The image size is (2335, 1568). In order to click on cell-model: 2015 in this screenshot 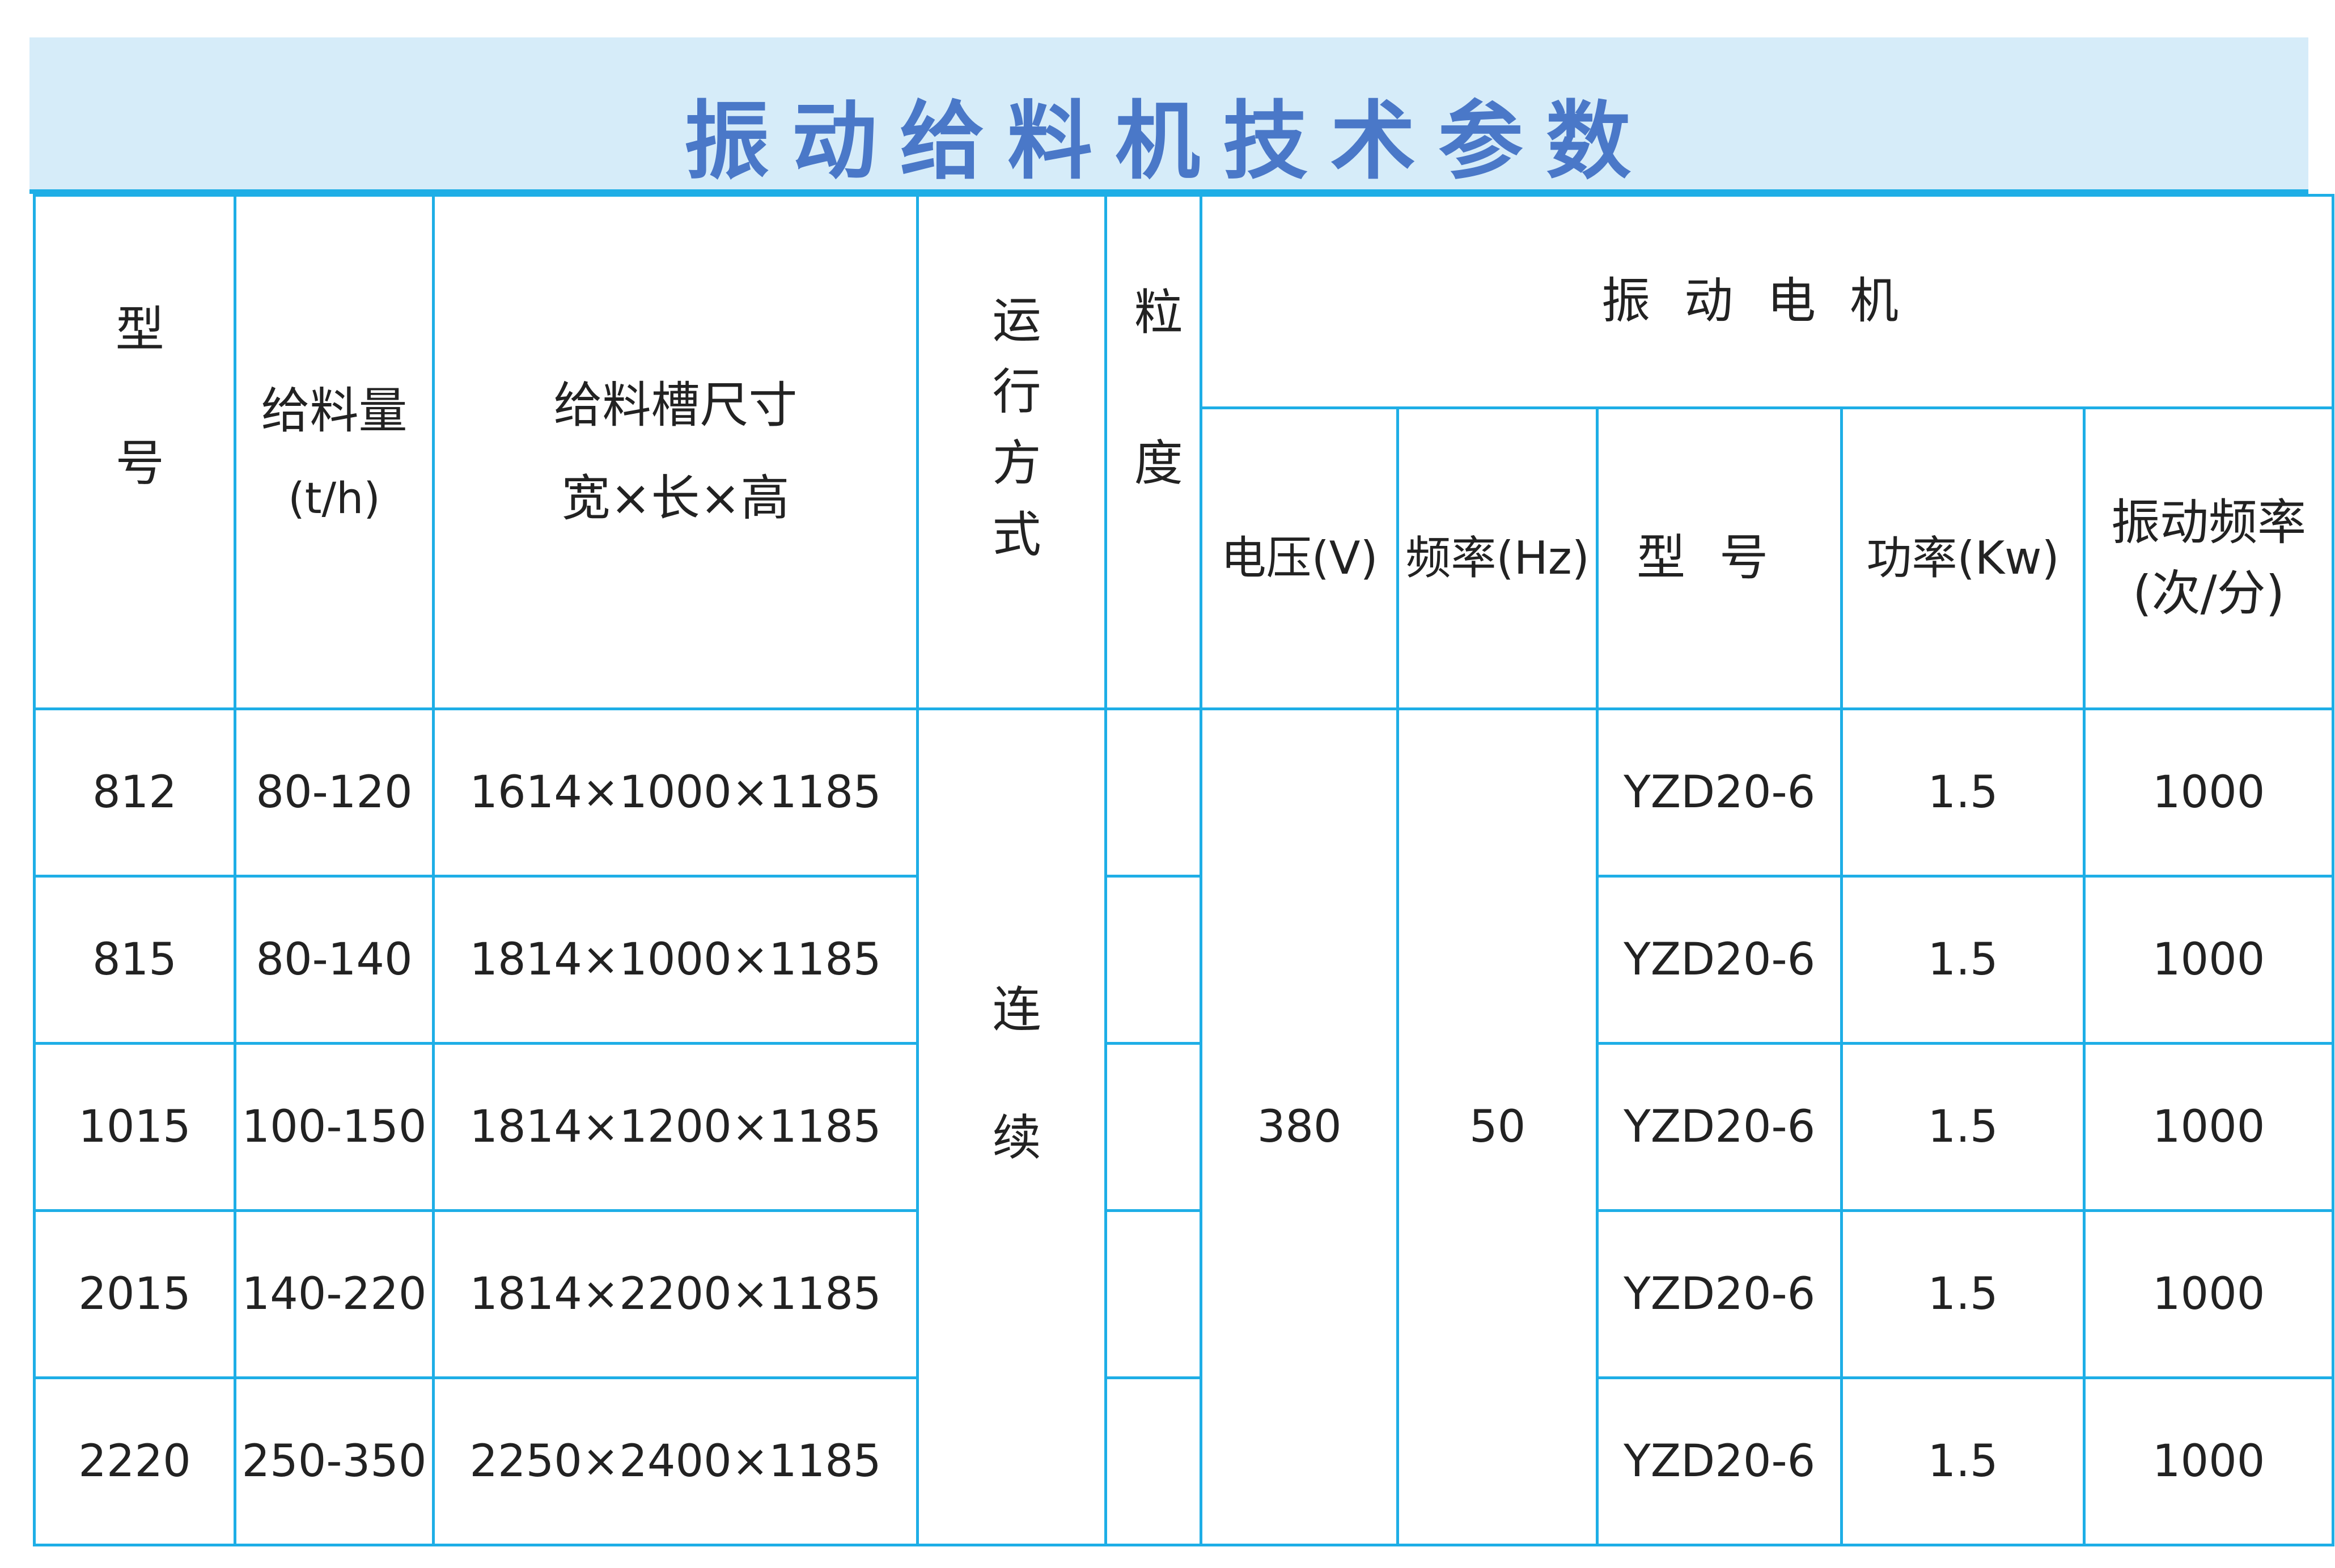, I will do `click(134, 1294)`.